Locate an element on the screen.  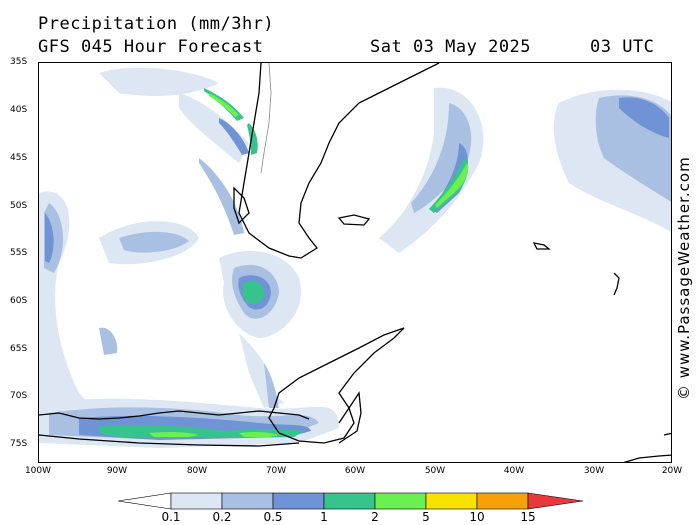
legend-label: 0.1 is located at coordinates (171, 517).